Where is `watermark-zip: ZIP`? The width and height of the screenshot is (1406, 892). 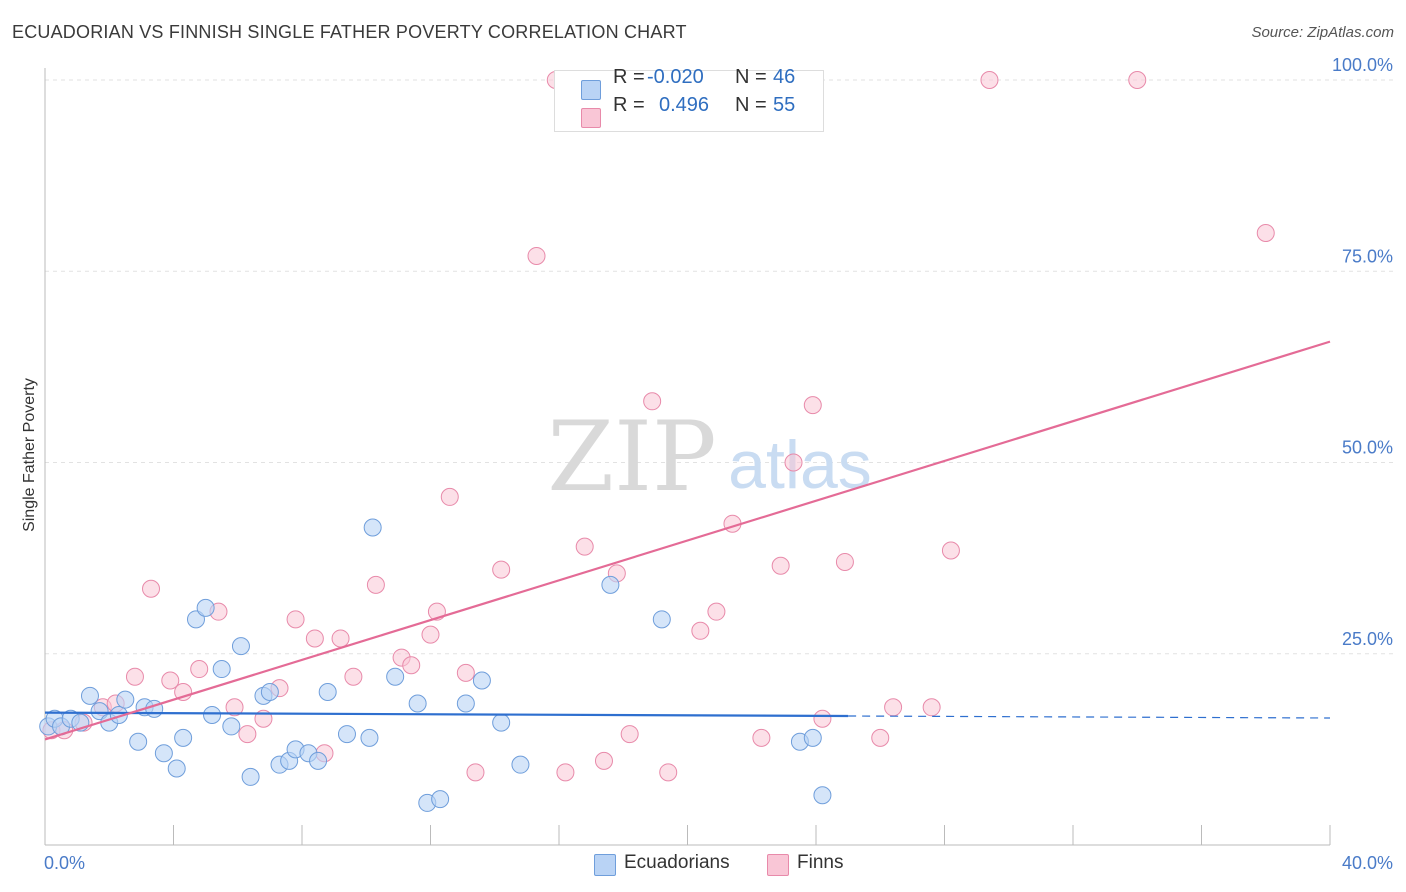 watermark-zip: ZIP is located at coordinates (631, 457).